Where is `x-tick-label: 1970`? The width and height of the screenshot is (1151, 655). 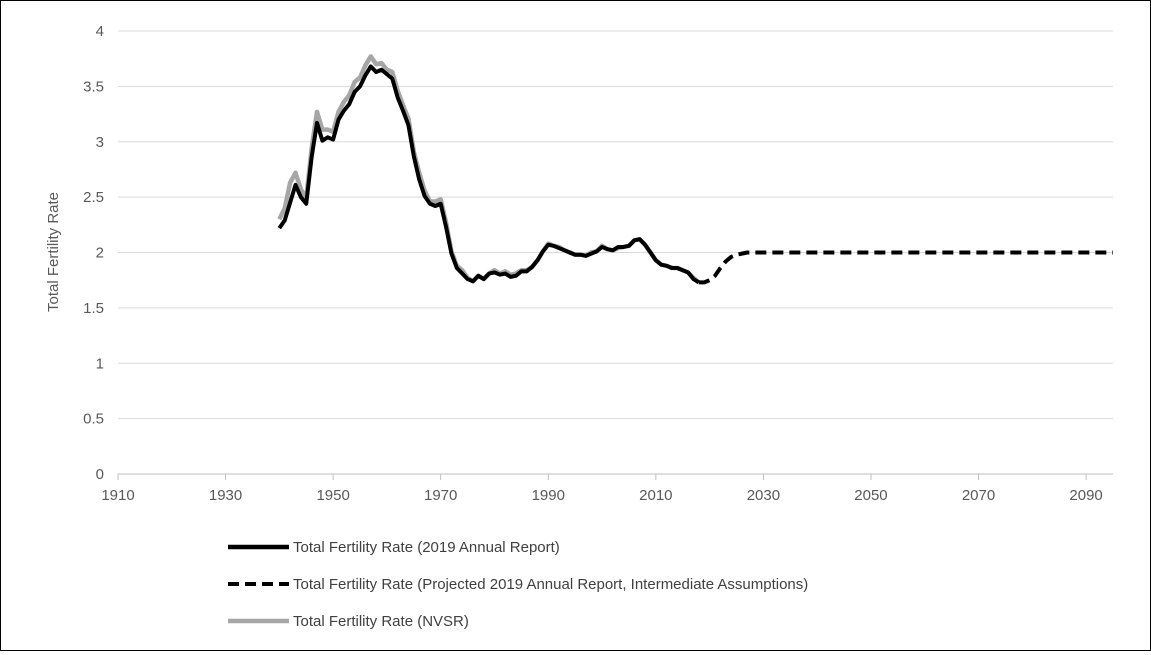
x-tick-label: 1970 is located at coordinates (440, 495).